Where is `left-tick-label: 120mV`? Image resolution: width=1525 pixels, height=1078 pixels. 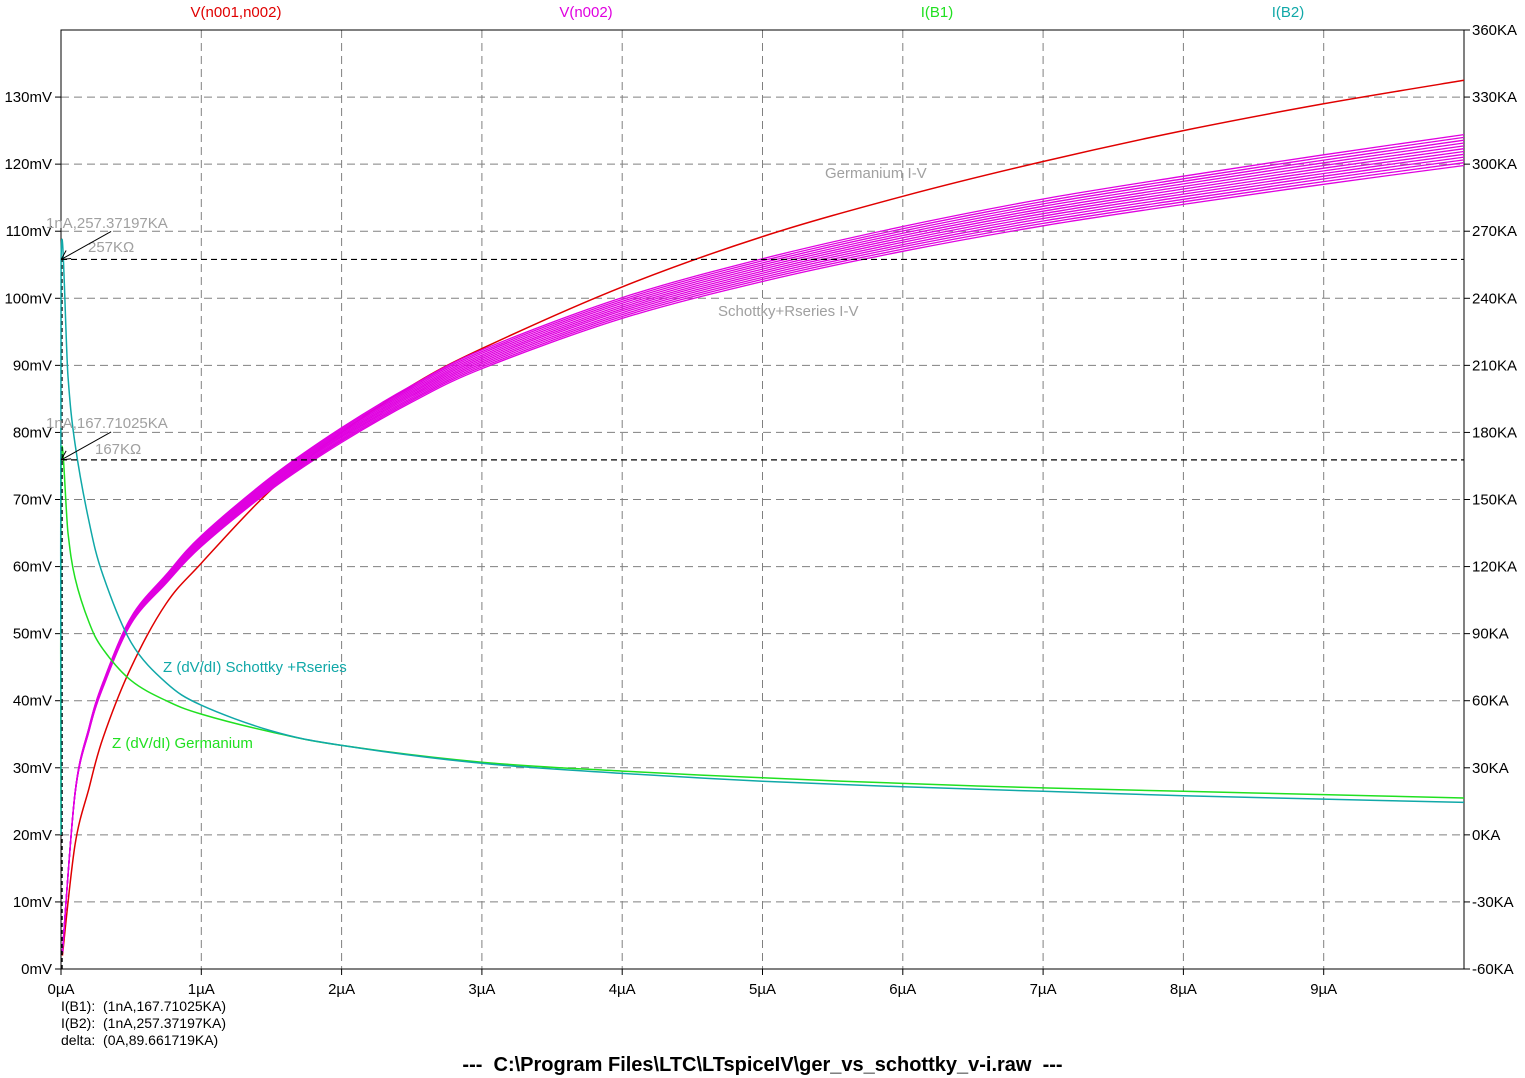 left-tick-label: 120mV is located at coordinates (28, 164).